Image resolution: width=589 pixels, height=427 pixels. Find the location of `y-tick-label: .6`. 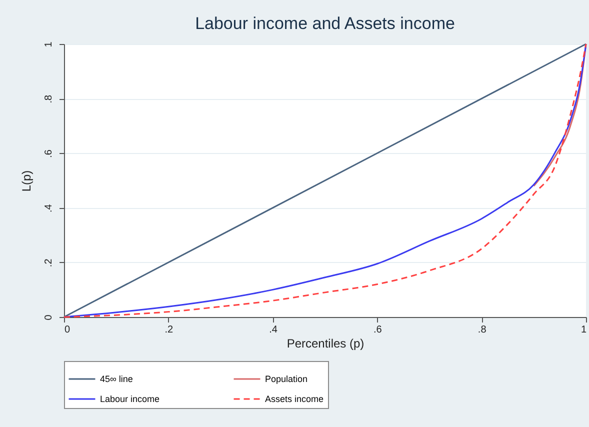

y-tick-label: .6 is located at coordinates (49, 153).